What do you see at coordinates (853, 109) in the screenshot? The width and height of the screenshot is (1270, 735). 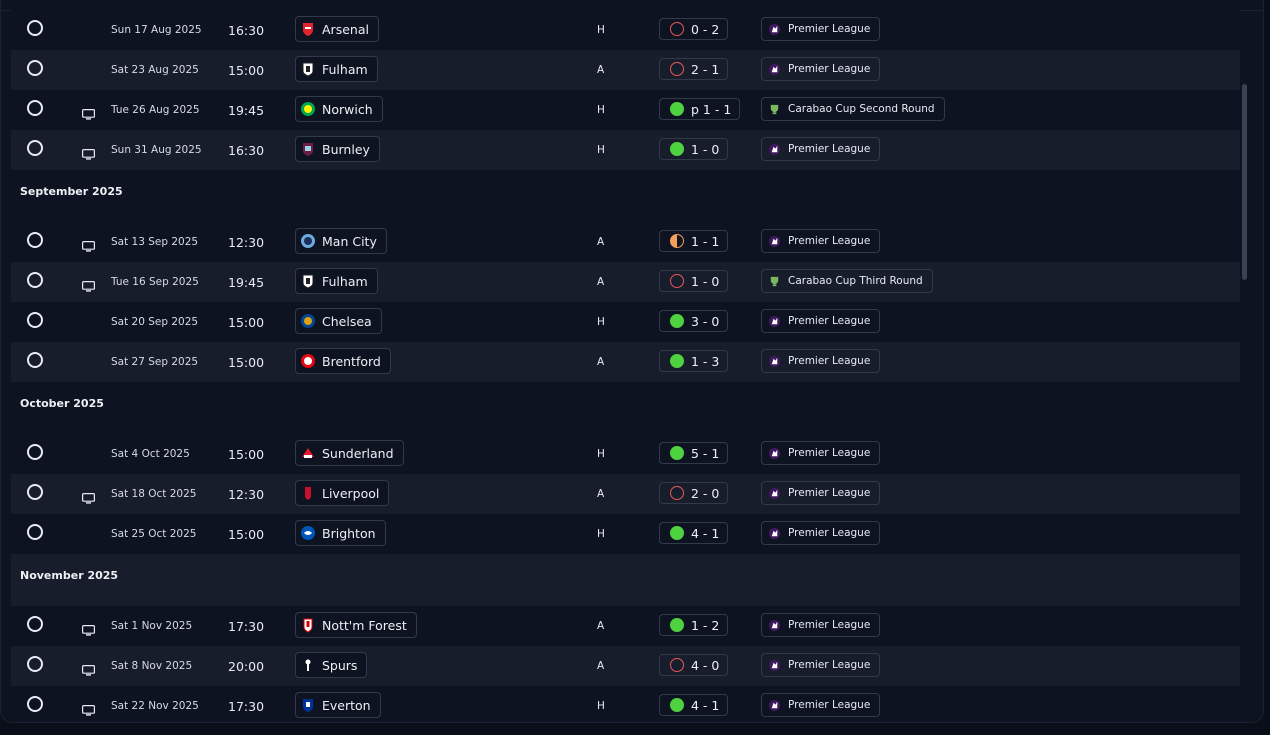 I see `competition-button: Carabao Cup Second Round` at bounding box center [853, 109].